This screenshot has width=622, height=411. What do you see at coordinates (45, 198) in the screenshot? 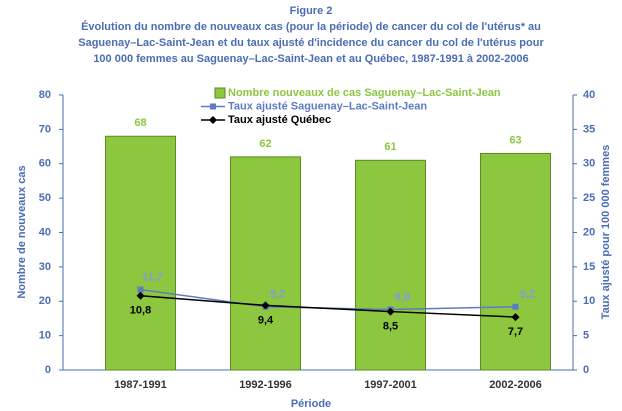
I see `y-tick-label: 50` at bounding box center [45, 198].